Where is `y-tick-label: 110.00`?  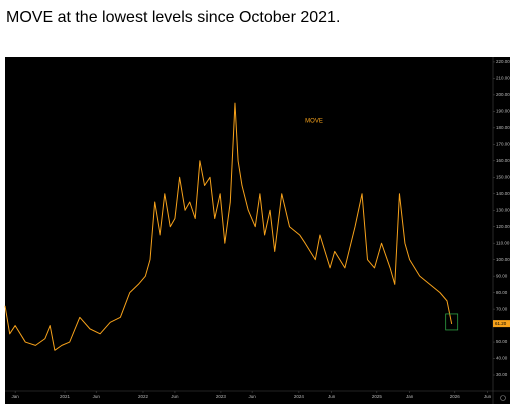
y-tick-label: 110.00 is located at coordinates (503, 242).